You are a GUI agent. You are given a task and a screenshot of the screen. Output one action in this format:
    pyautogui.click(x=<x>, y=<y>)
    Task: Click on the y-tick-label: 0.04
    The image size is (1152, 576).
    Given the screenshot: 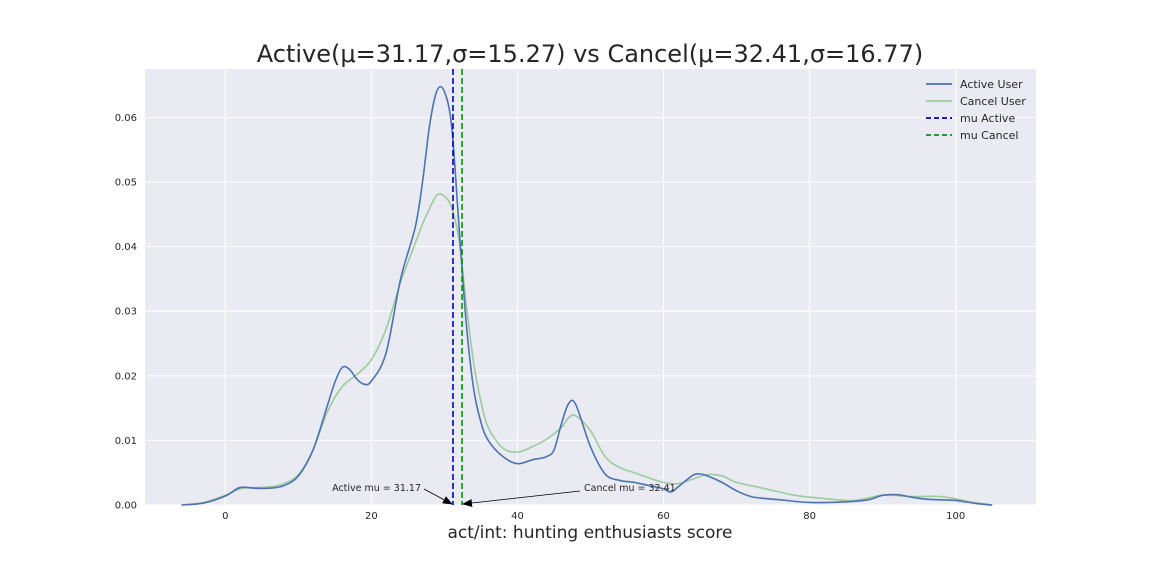 What is the action you would take?
    pyautogui.click(x=126, y=247)
    